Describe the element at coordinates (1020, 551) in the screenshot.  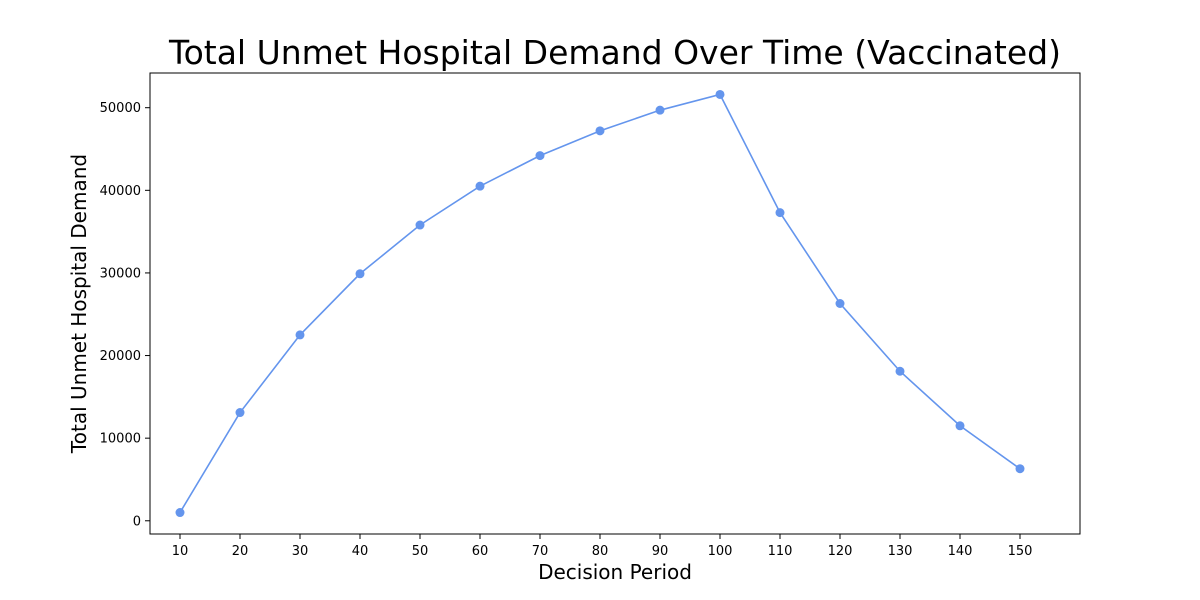
I see `x-tick-label: 150` at that location.